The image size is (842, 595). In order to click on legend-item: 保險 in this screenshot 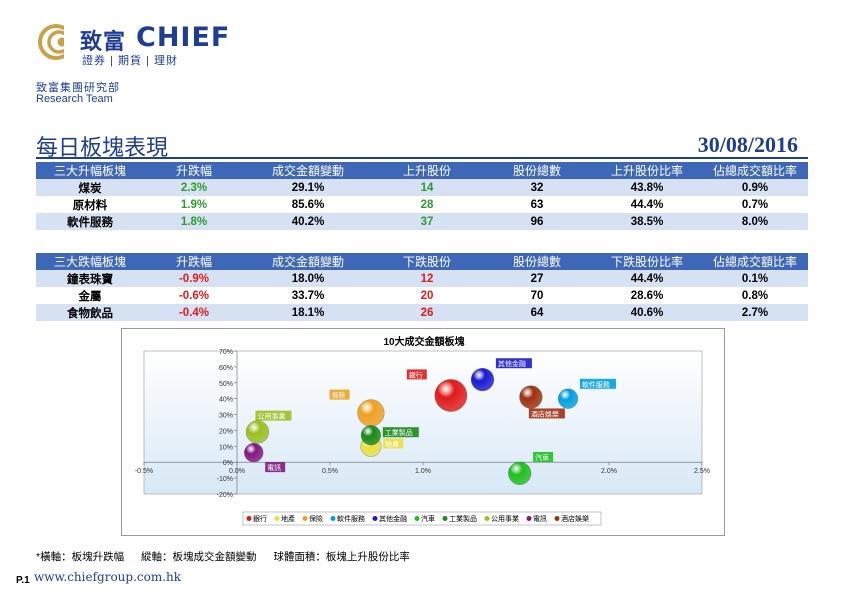, I will do `click(316, 518)`.